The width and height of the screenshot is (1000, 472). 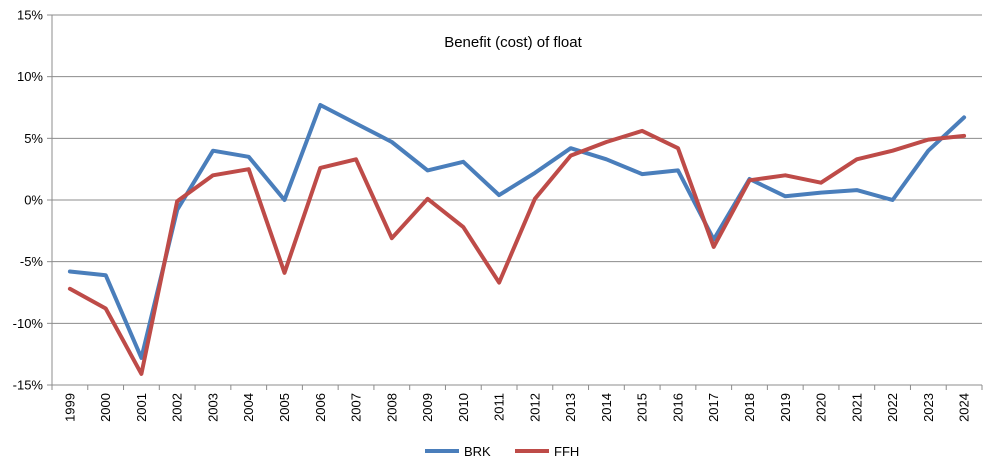 What do you see at coordinates (69, 407) in the screenshot?
I see `x-tick-label: 1999` at bounding box center [69, 407].